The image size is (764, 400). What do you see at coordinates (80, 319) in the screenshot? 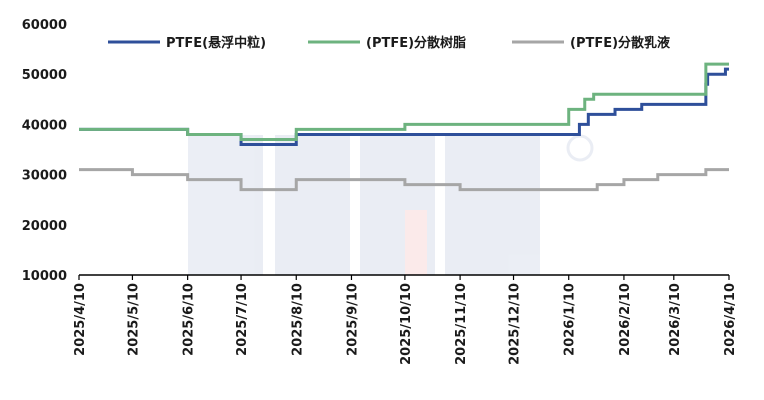
I see `x-tick-label: 2025/4/10` at bounding box center [80, 319].